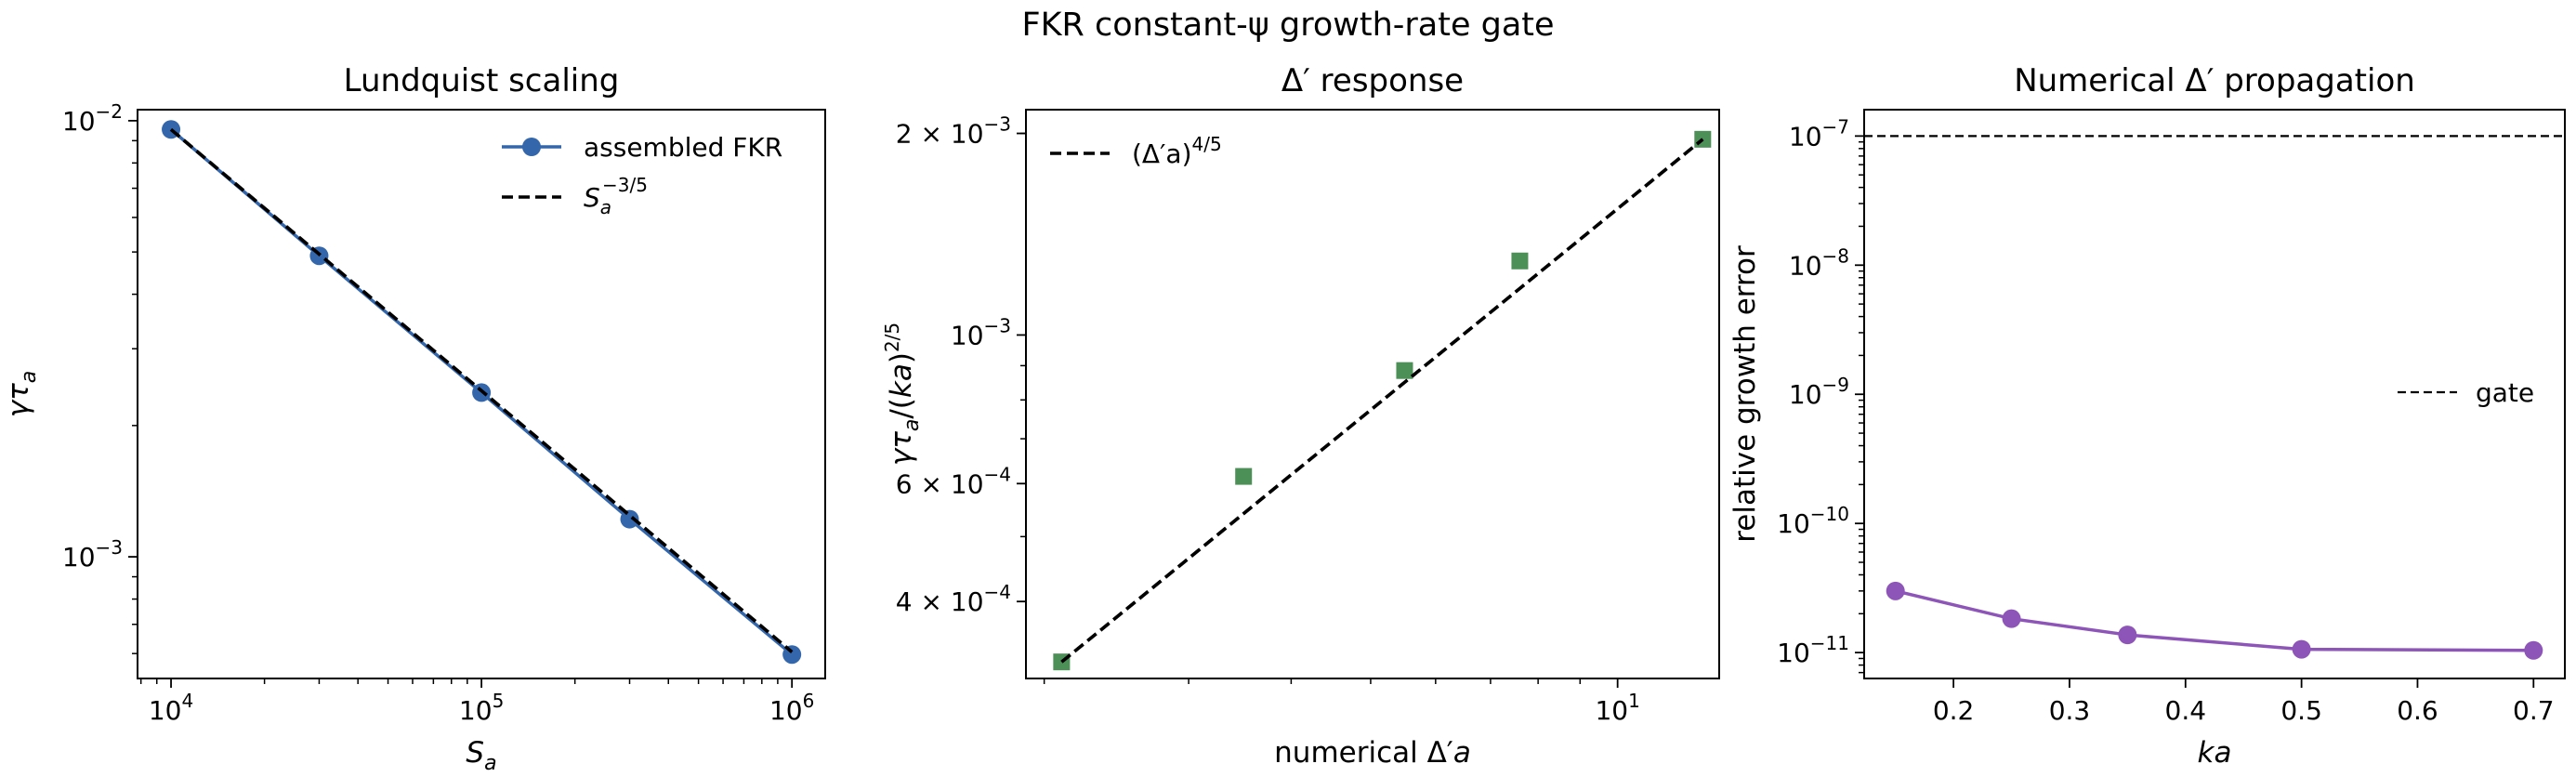  I want to click on legend-label-assembled: assembled FKR, so click(683, 147).